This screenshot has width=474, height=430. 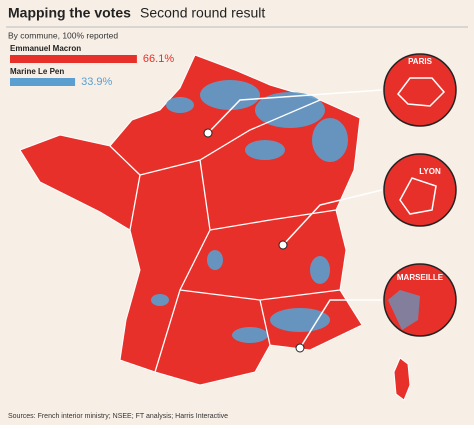 I want to click on legend-name: Emmanuel Macron, so click(x=45, y=48).